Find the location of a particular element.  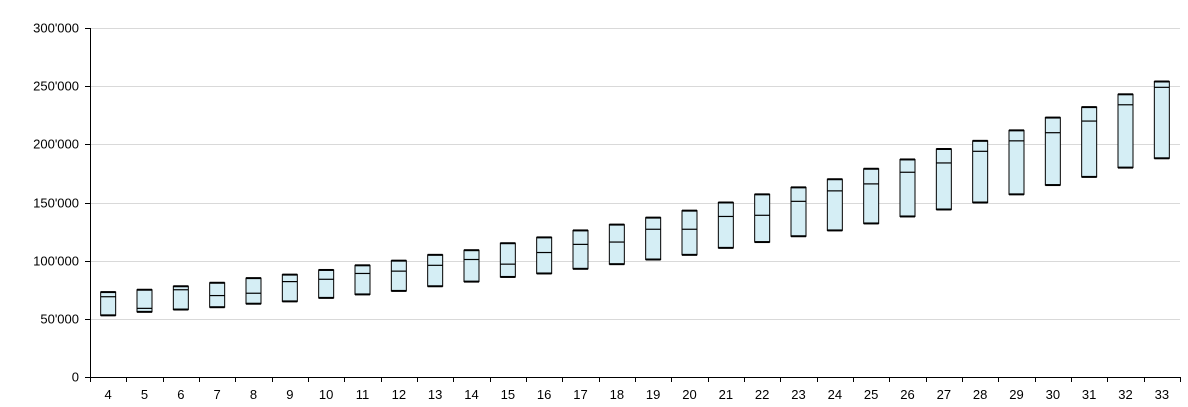

x-tick-label: 12 is located at coordinates (399, 394).